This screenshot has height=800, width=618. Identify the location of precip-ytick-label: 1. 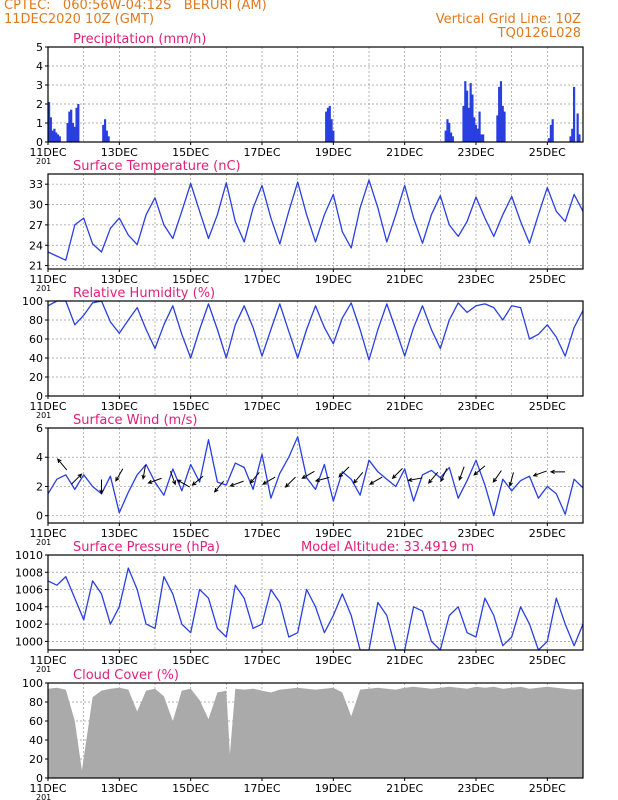
(39, 123).